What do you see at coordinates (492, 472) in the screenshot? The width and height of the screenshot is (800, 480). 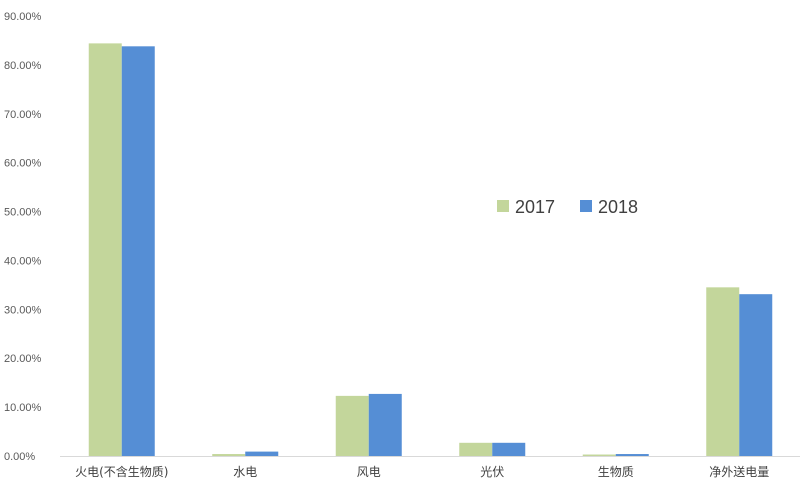 I see `x-tick-label: 光伏` at bounding box center [492, 472].